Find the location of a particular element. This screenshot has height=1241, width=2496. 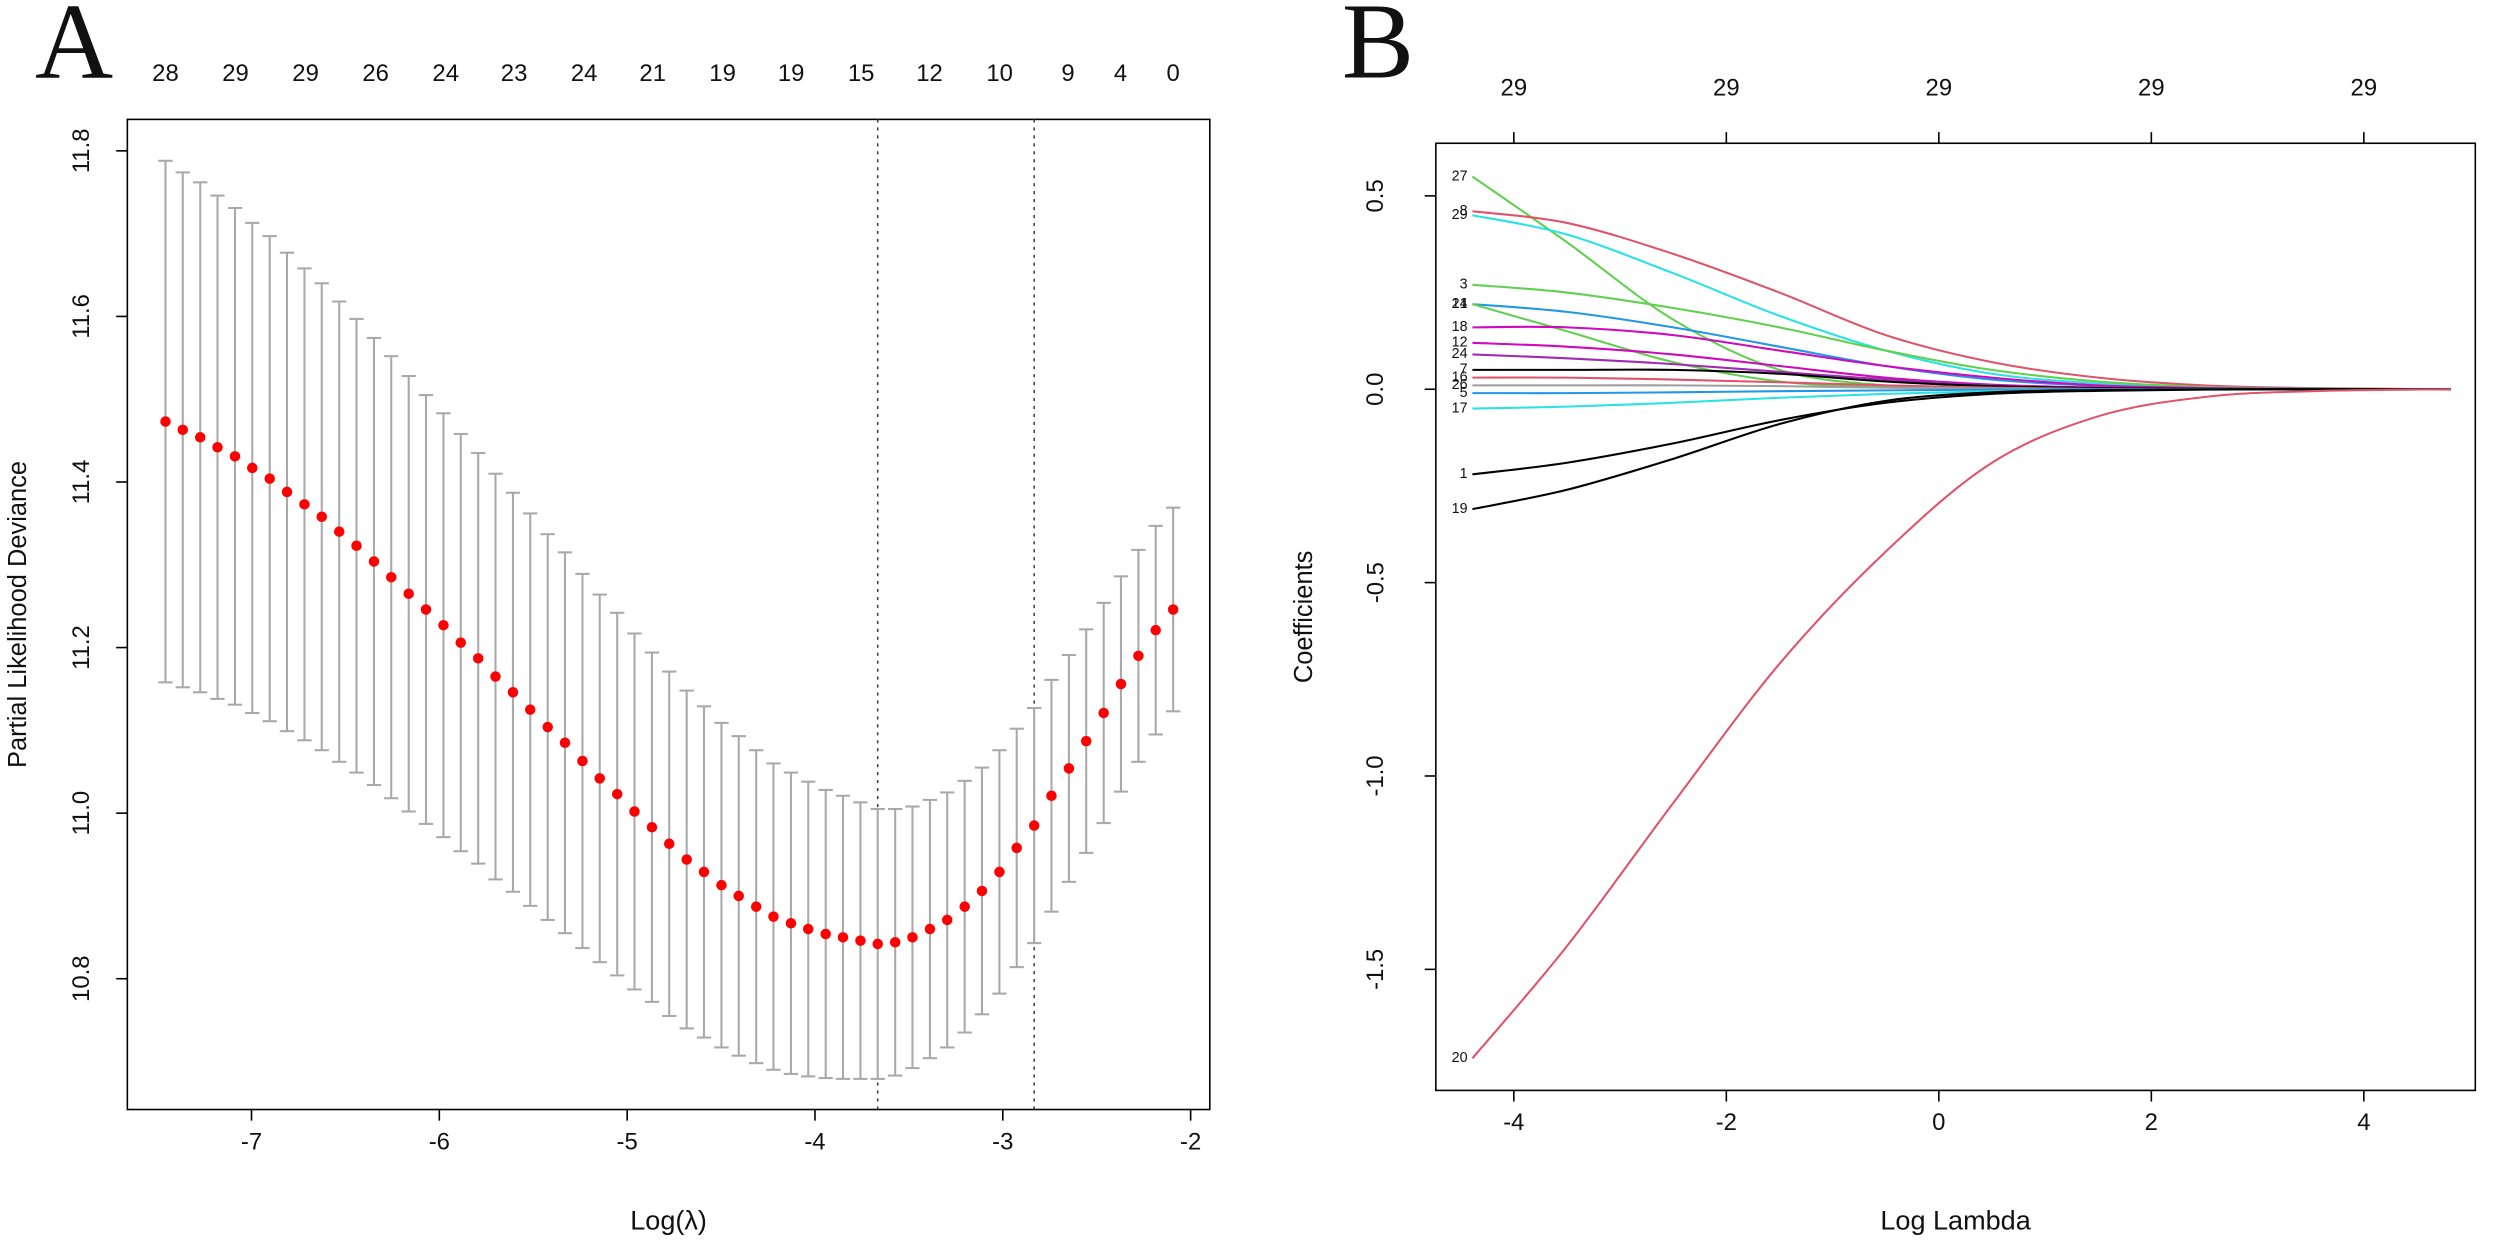

panel-label: A is located at coordinates (74, 50).